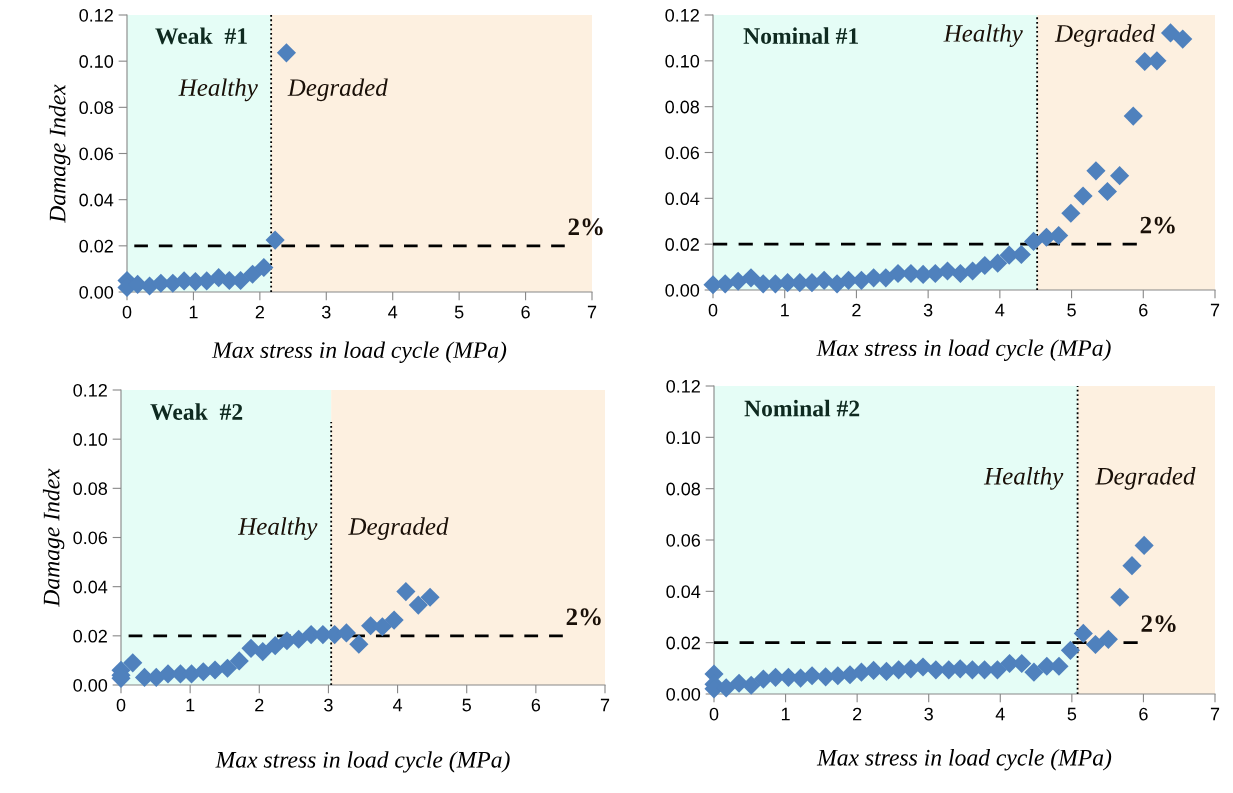  I want to click on chart-title: Weak #2, so click(196, 412).